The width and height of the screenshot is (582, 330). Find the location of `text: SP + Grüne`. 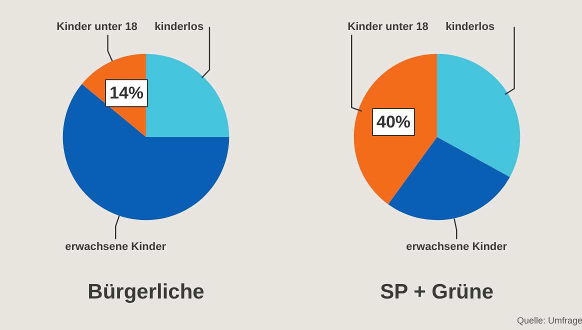

text: SP + Grüne is located at coordinates (437, 292).